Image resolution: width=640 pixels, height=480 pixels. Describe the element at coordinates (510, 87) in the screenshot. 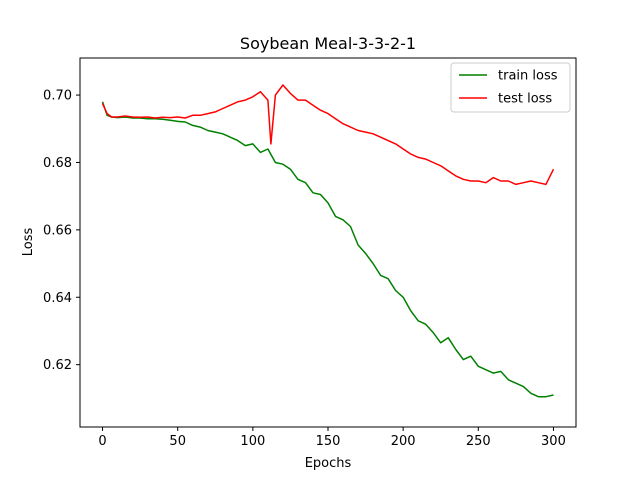

I see `legend: train loss test loss` at that location.